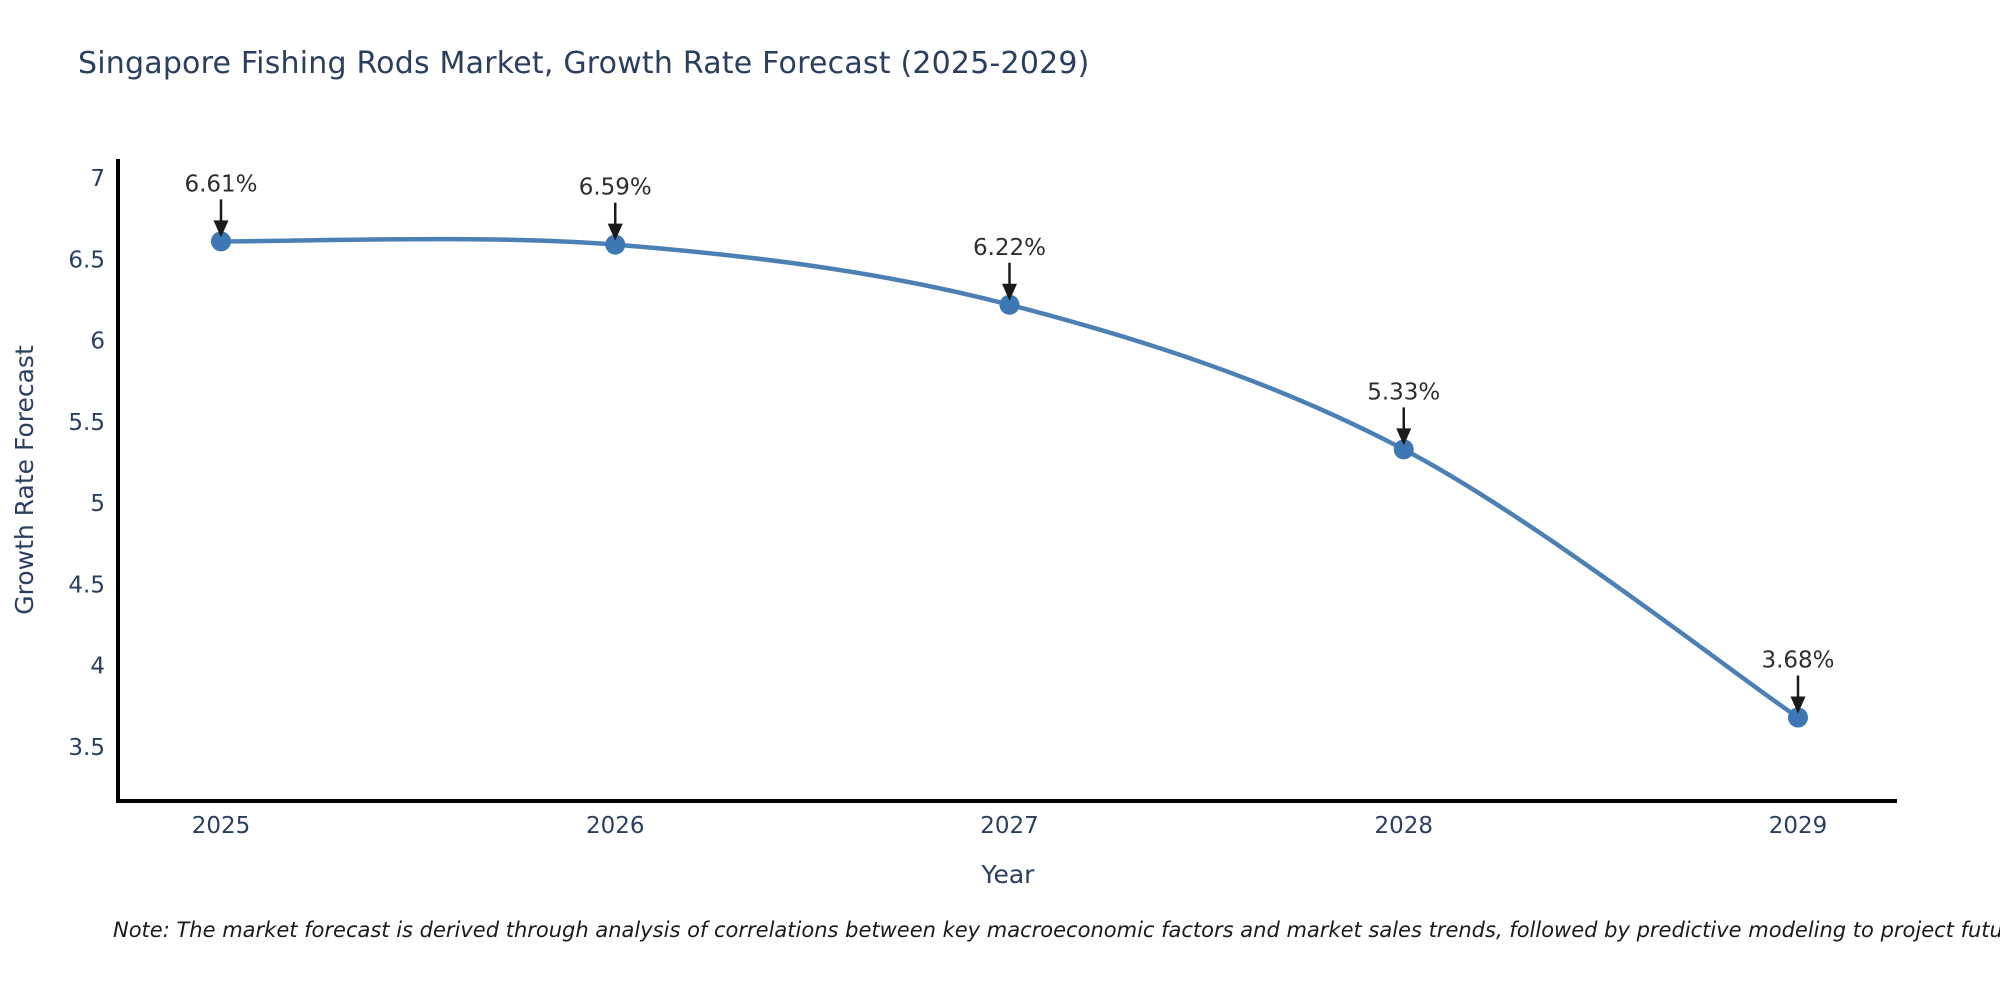 This screenshot has height=1000, width=2000. I want to click on point-annotation-label: 6.61%, so click(220, 184).